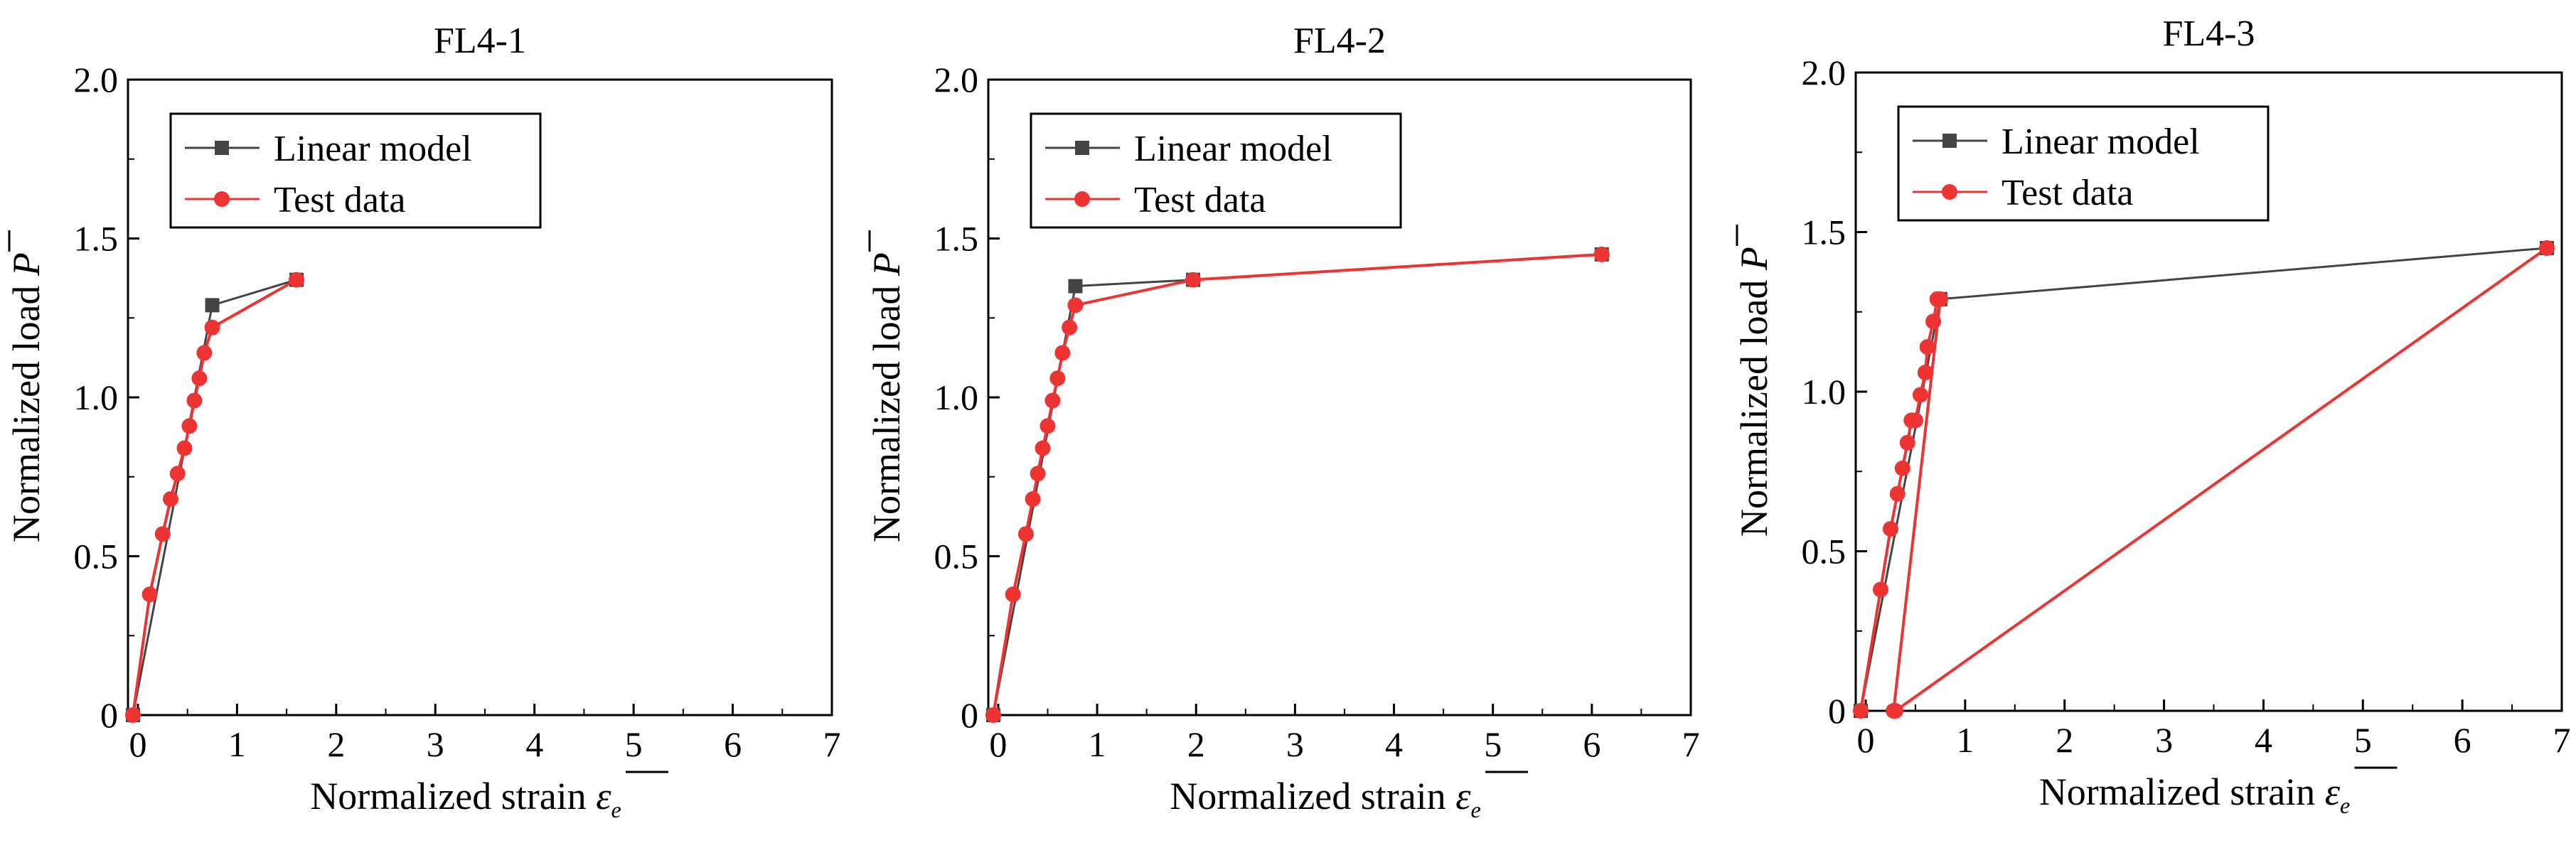 Image resolution: width=2576 pixels, height=853 pixels. Describe the element at coordinates (480, 41) in the screenshot. I see `chart-title: FL4-1` at that location.